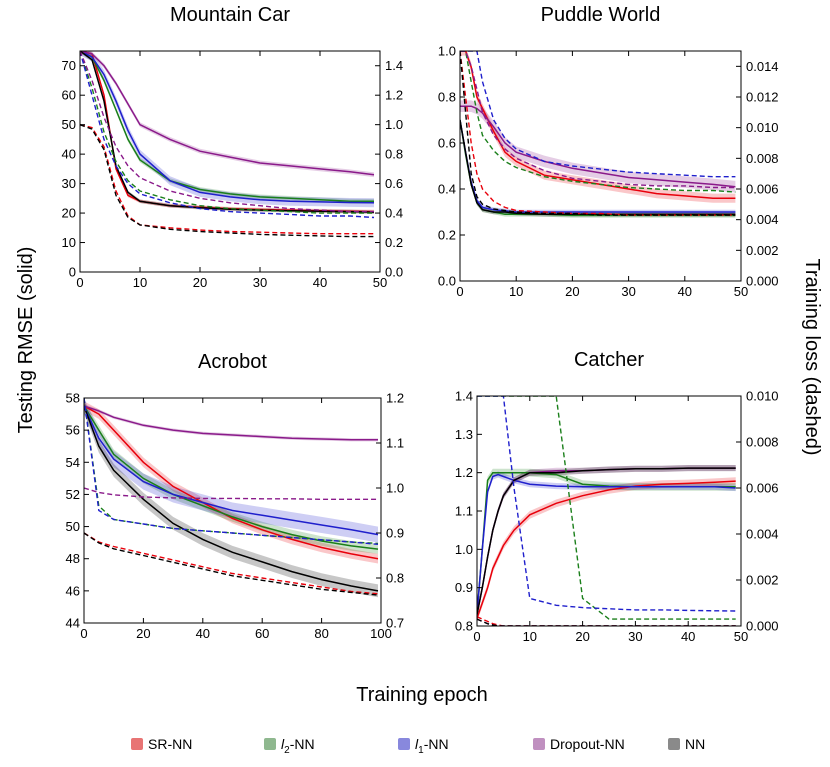  I want to click on x-tick-label: 80, so click(321, 633).